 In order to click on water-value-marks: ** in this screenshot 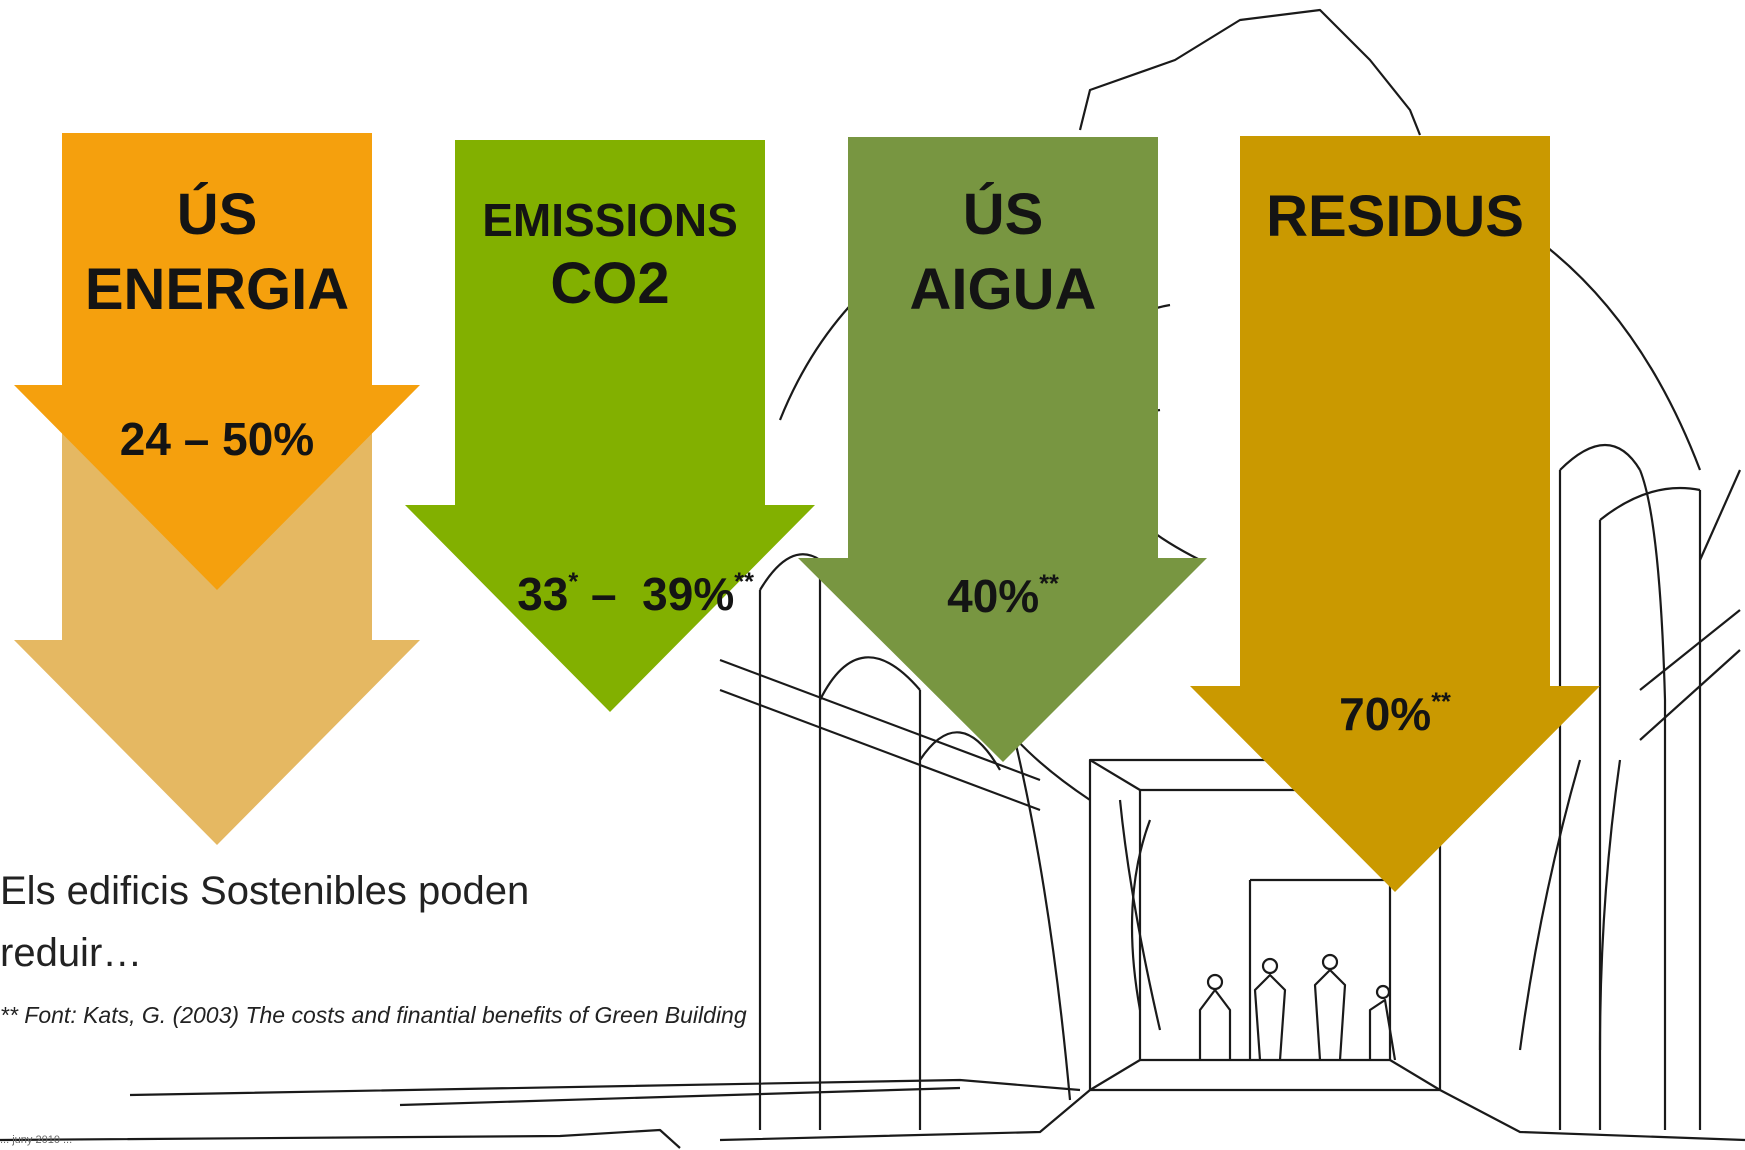, I will do `click(1049, 583)`.